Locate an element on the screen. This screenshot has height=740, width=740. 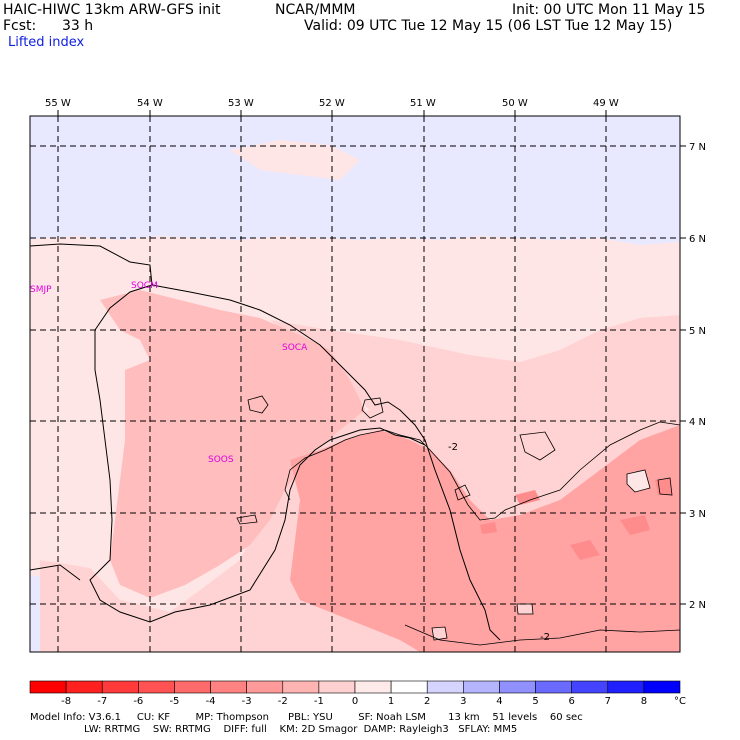
warm-lightest-patch-top is located at coordinates (295, 160).